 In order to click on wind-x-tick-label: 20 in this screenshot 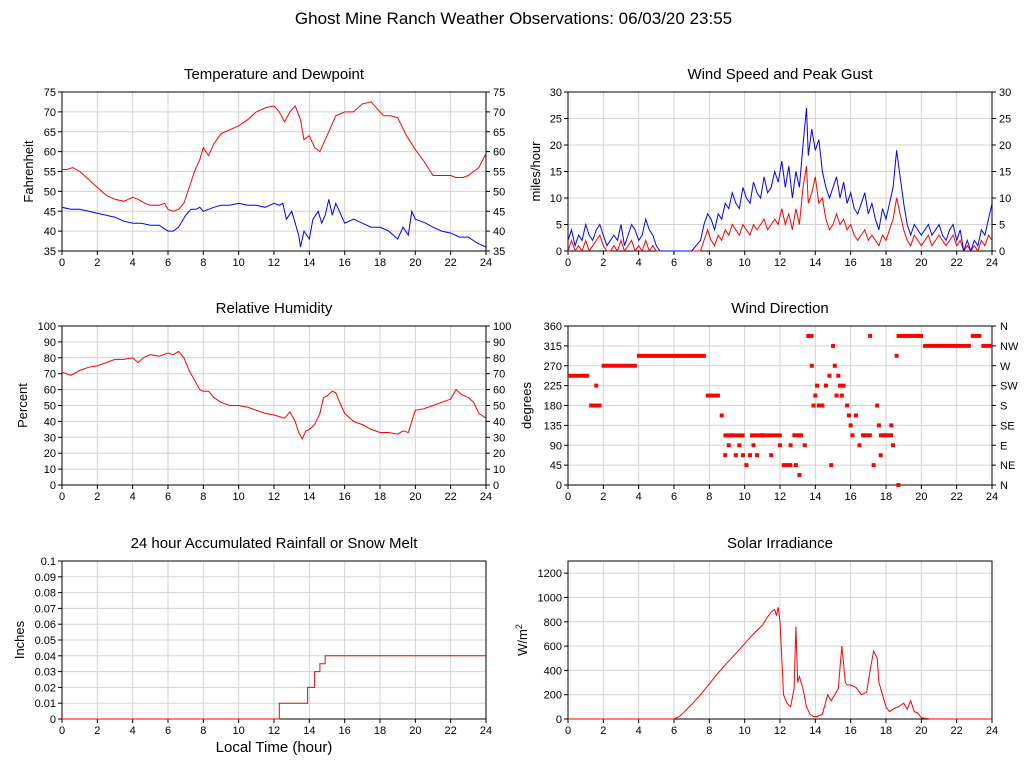, I will do `click(921, 263)`.